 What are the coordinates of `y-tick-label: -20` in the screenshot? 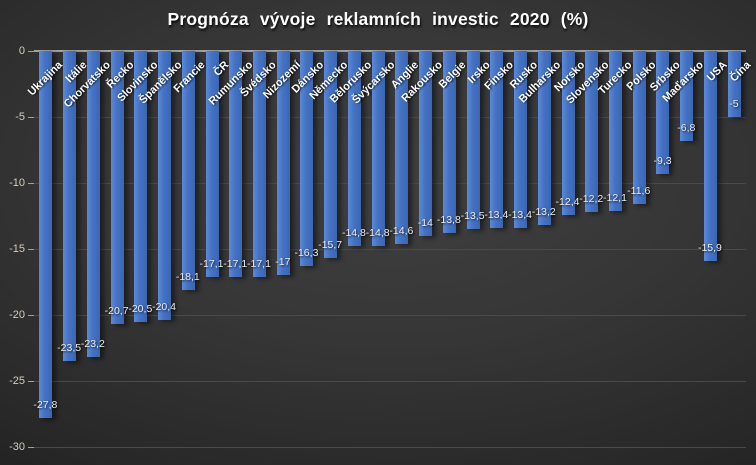 It's located at (17, 315).